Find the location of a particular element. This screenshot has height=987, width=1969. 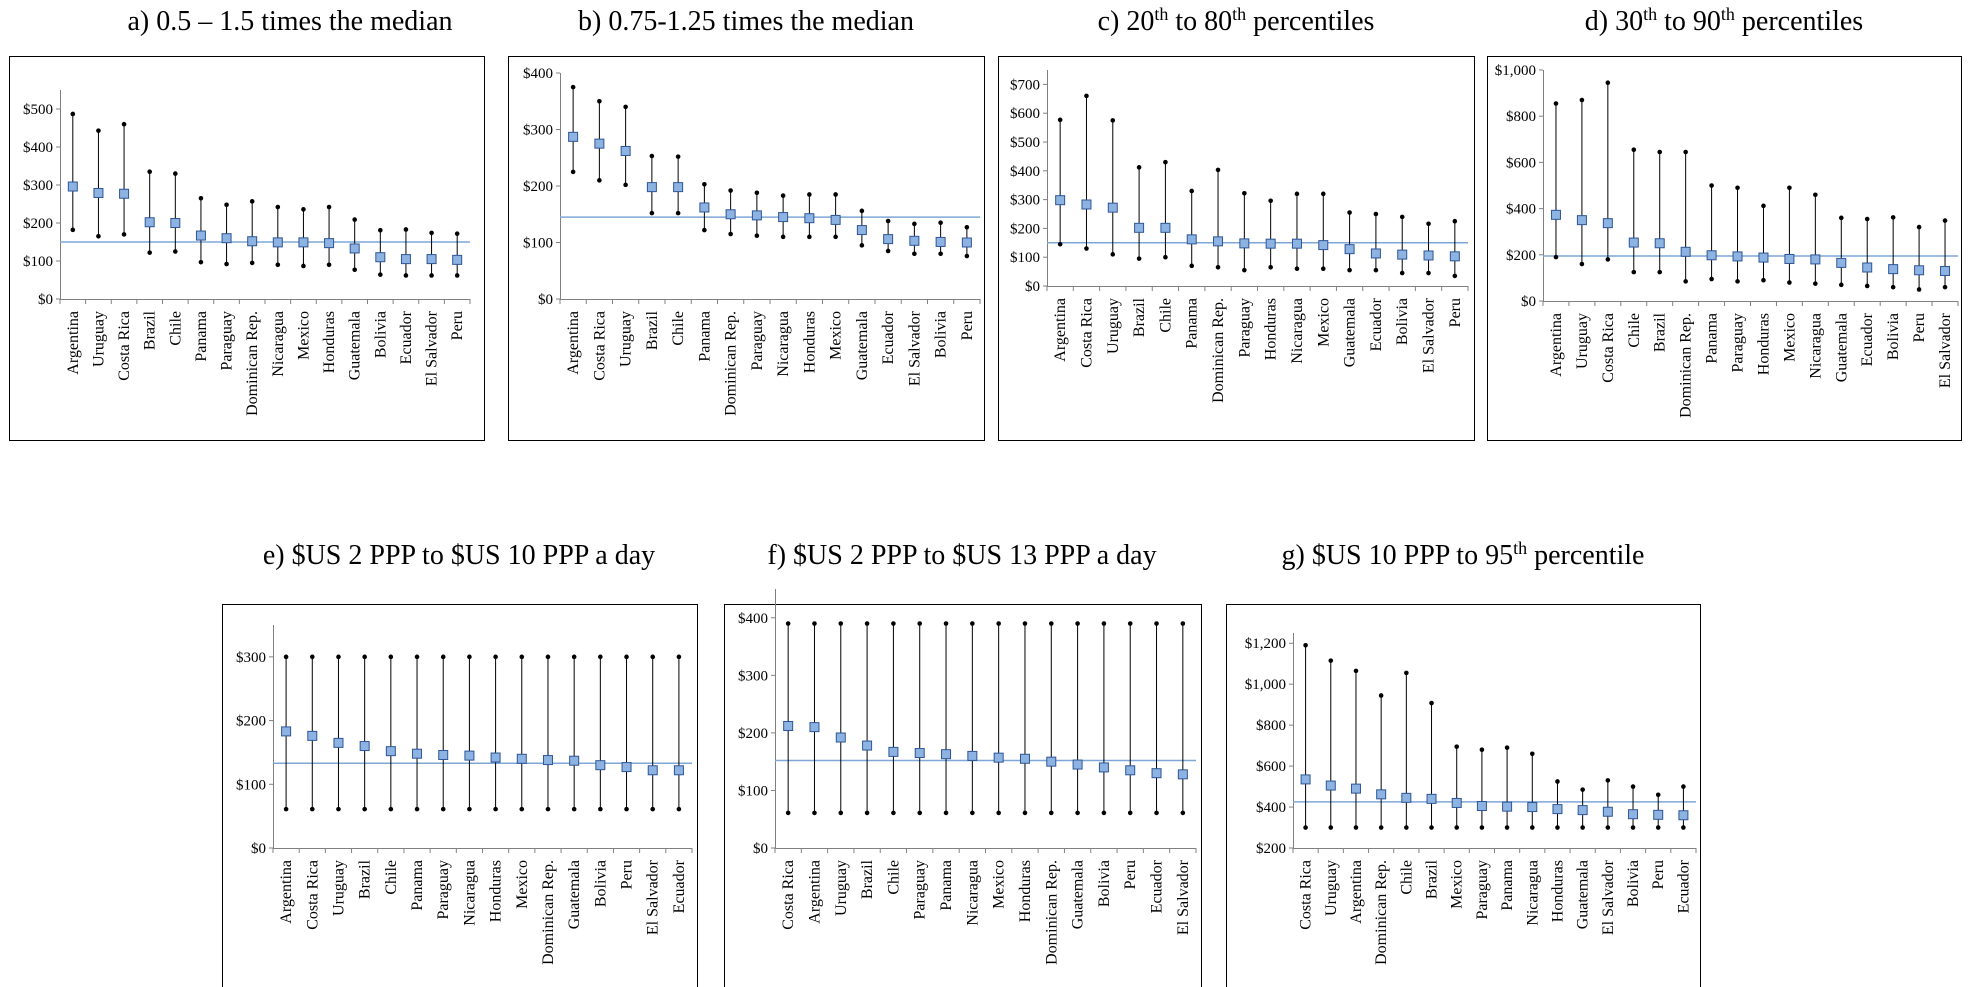

chart-title-c: c) 20th to 80th percentiles is located at coordinates (1236, 20).